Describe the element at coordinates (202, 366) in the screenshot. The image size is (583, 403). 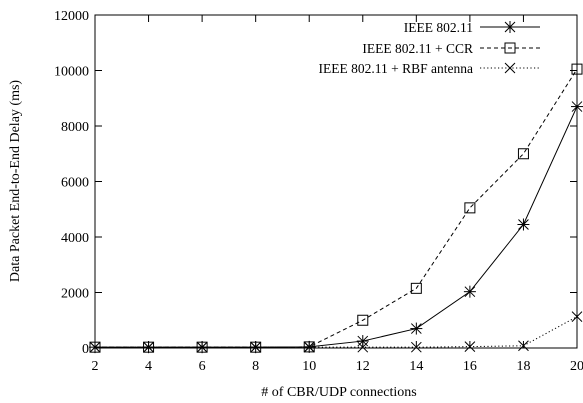
I see `x-tick-label: 6` at that location.